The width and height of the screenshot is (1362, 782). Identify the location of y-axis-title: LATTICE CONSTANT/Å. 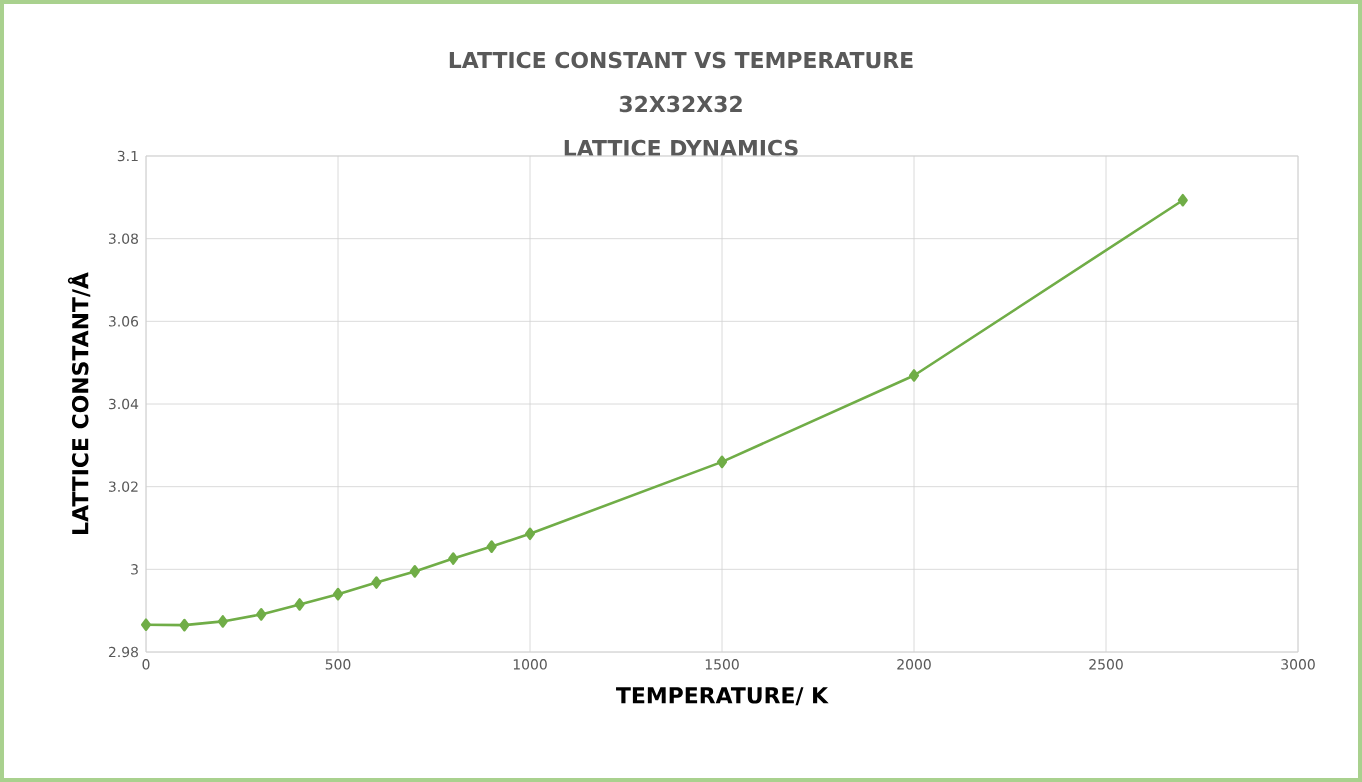
(79, 403).